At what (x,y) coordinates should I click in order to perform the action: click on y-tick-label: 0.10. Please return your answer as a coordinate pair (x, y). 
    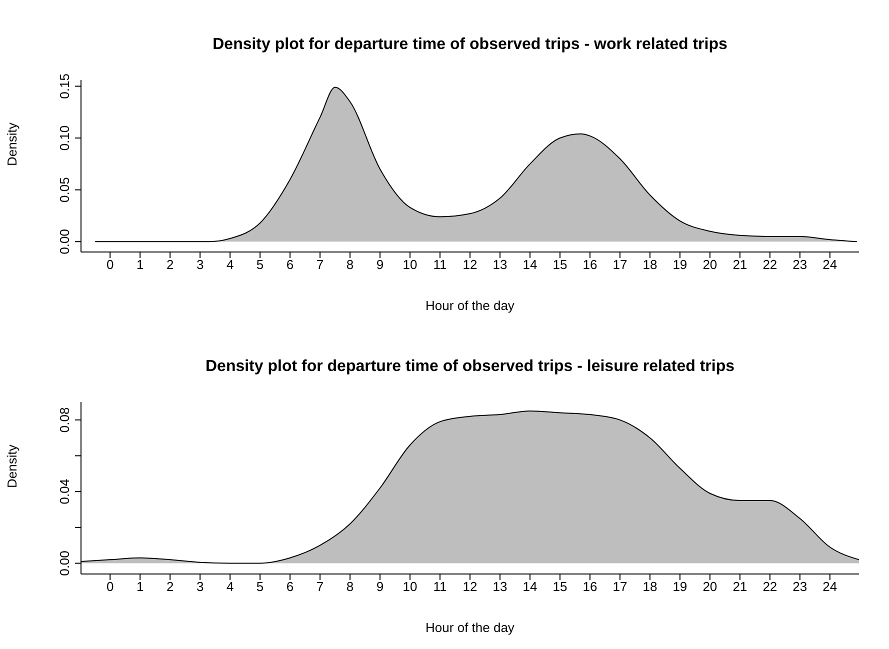
    Looking at the image, I should click on (64, 138).